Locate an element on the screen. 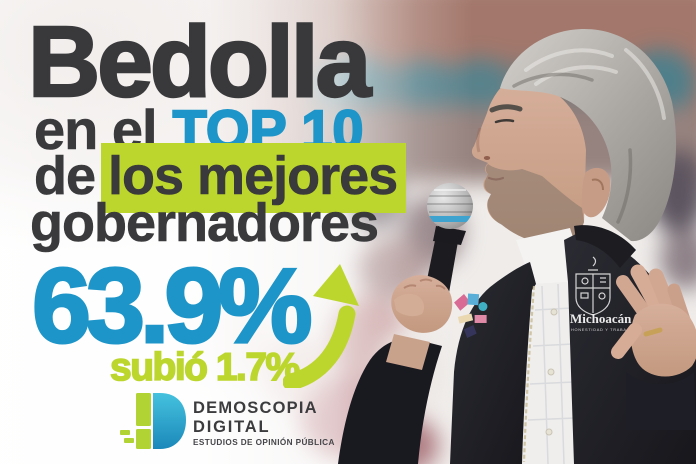 The width and height of the screenshot is (696, 464). forearm-sleeve is located at coordinates (390, 401).